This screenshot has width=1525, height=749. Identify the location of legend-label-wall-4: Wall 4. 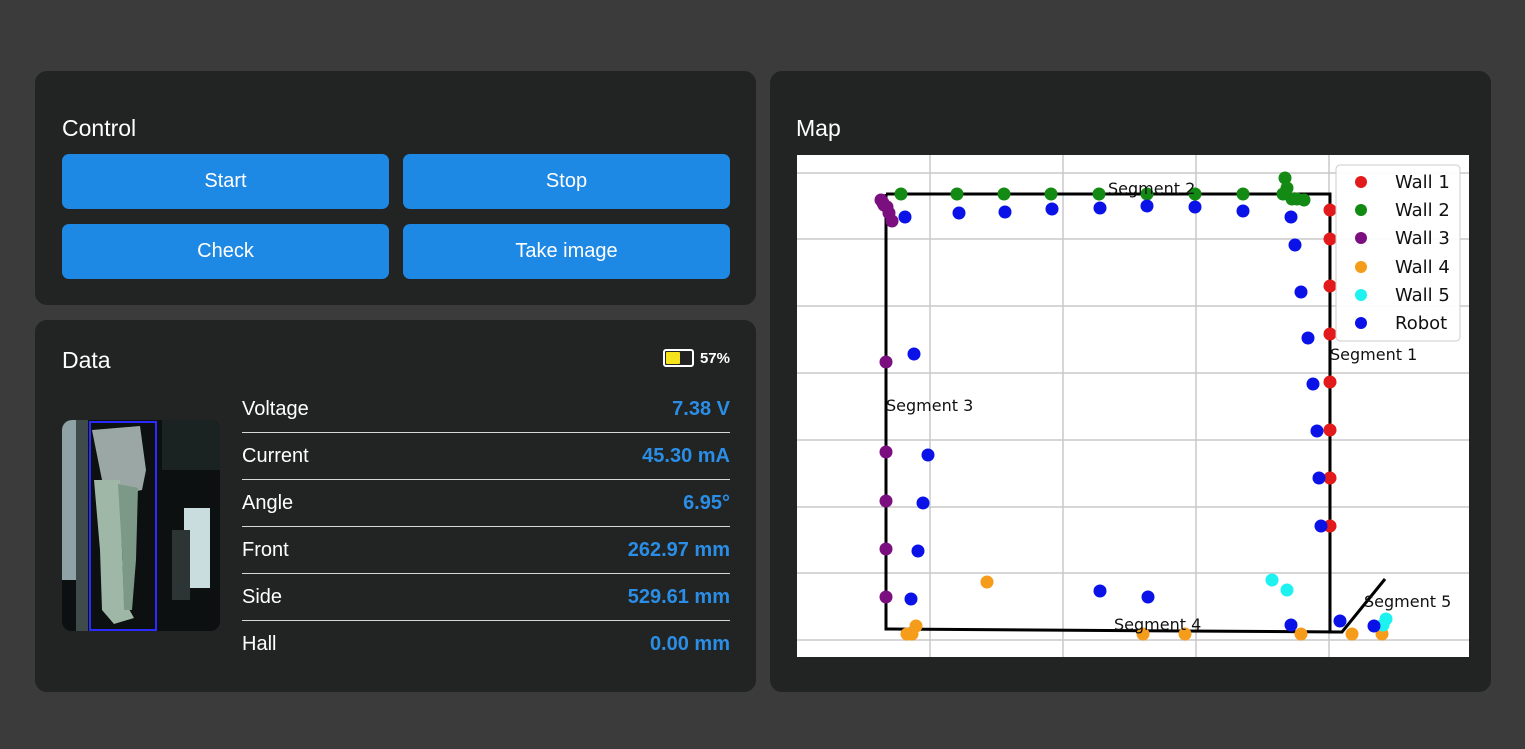
(1422, 267).